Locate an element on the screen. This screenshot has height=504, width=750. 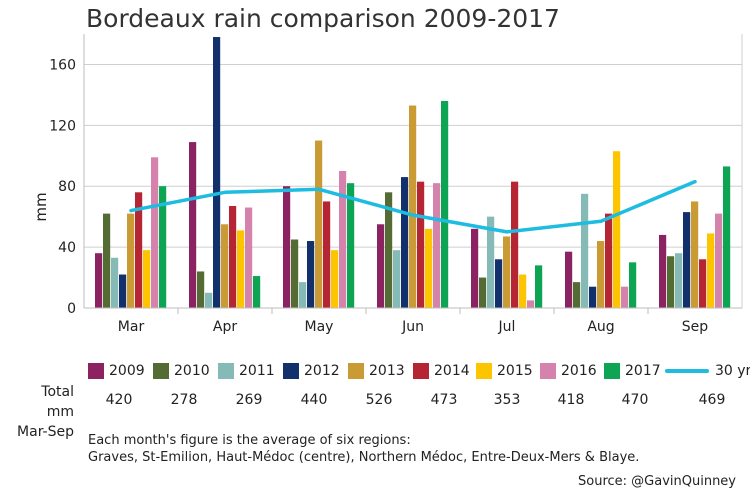
legend-label: 30 yr avg is located at coordinates (732, 371).